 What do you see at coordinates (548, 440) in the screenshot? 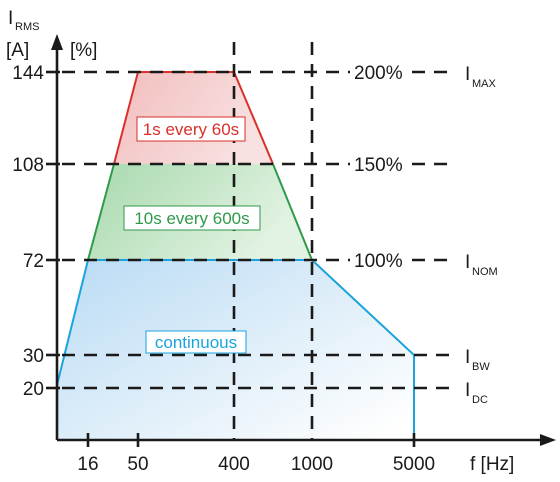
I see `x-axis-arrow` at bounding box center [548, 440].